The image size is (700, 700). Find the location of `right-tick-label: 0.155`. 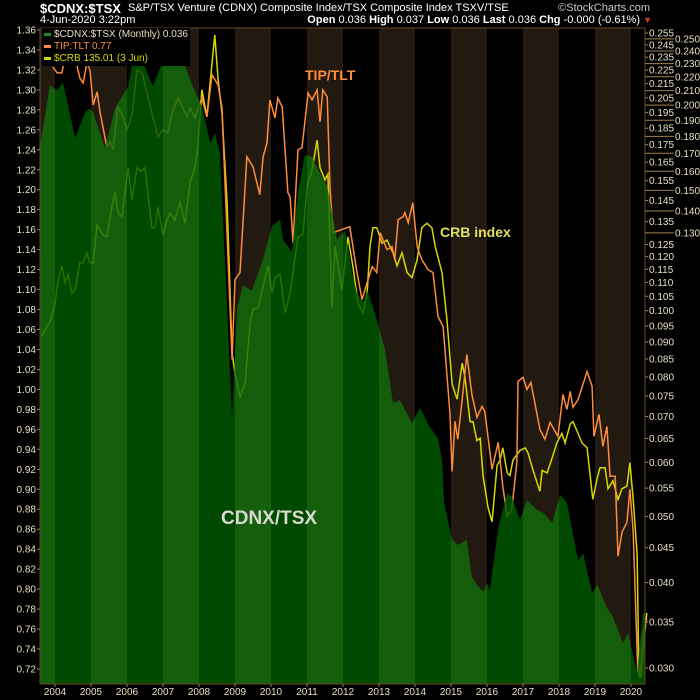

right-tick-label: 0.155 is located at coordinates (661, 181).